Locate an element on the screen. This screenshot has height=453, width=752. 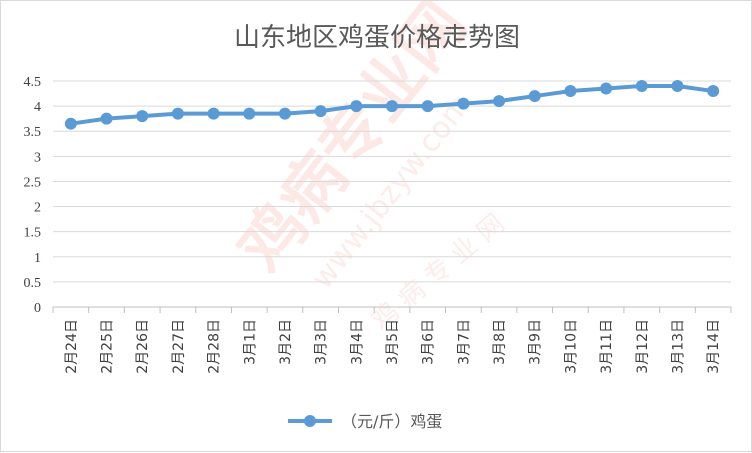
x-tick-label: 3月1日 is located at coordinates (250, 342).